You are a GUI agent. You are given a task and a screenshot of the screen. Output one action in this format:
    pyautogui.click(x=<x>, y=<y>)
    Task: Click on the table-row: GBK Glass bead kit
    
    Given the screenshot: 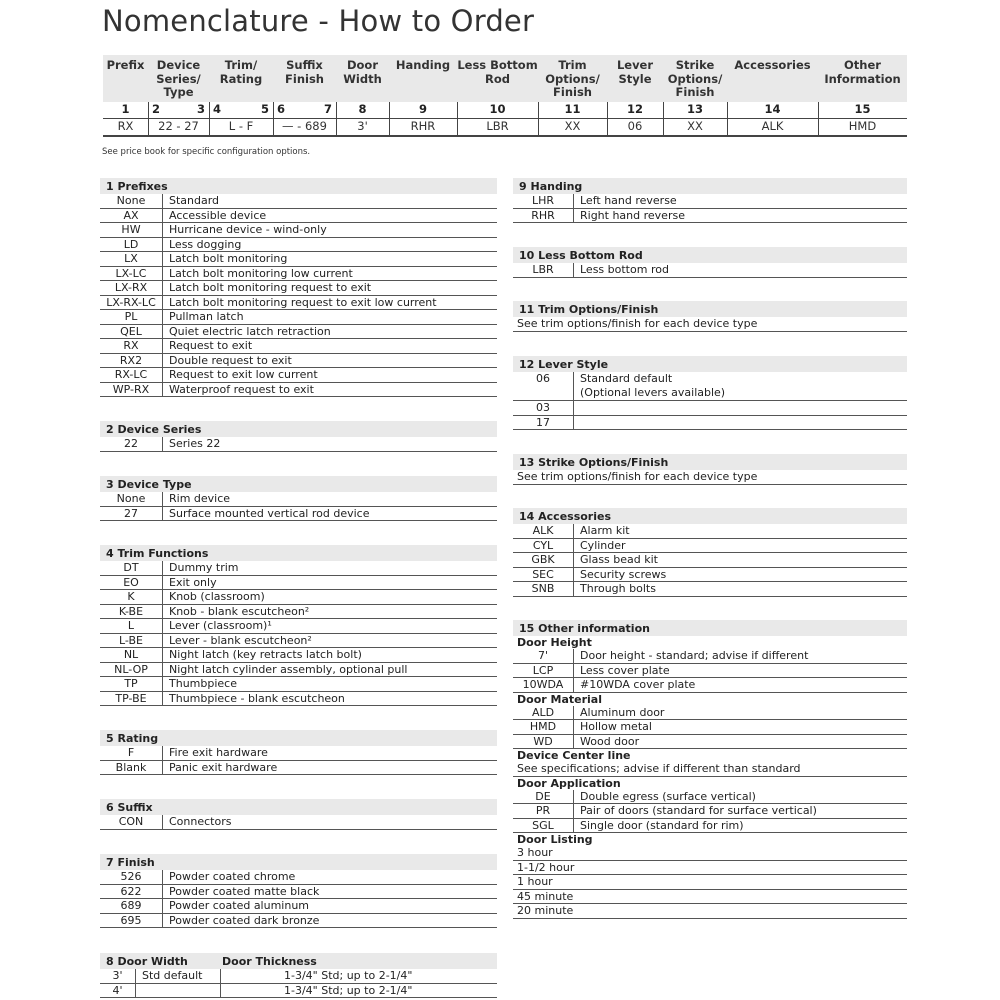 What is the action you would take?
    pyautogui.click(x=710, y=560)
    